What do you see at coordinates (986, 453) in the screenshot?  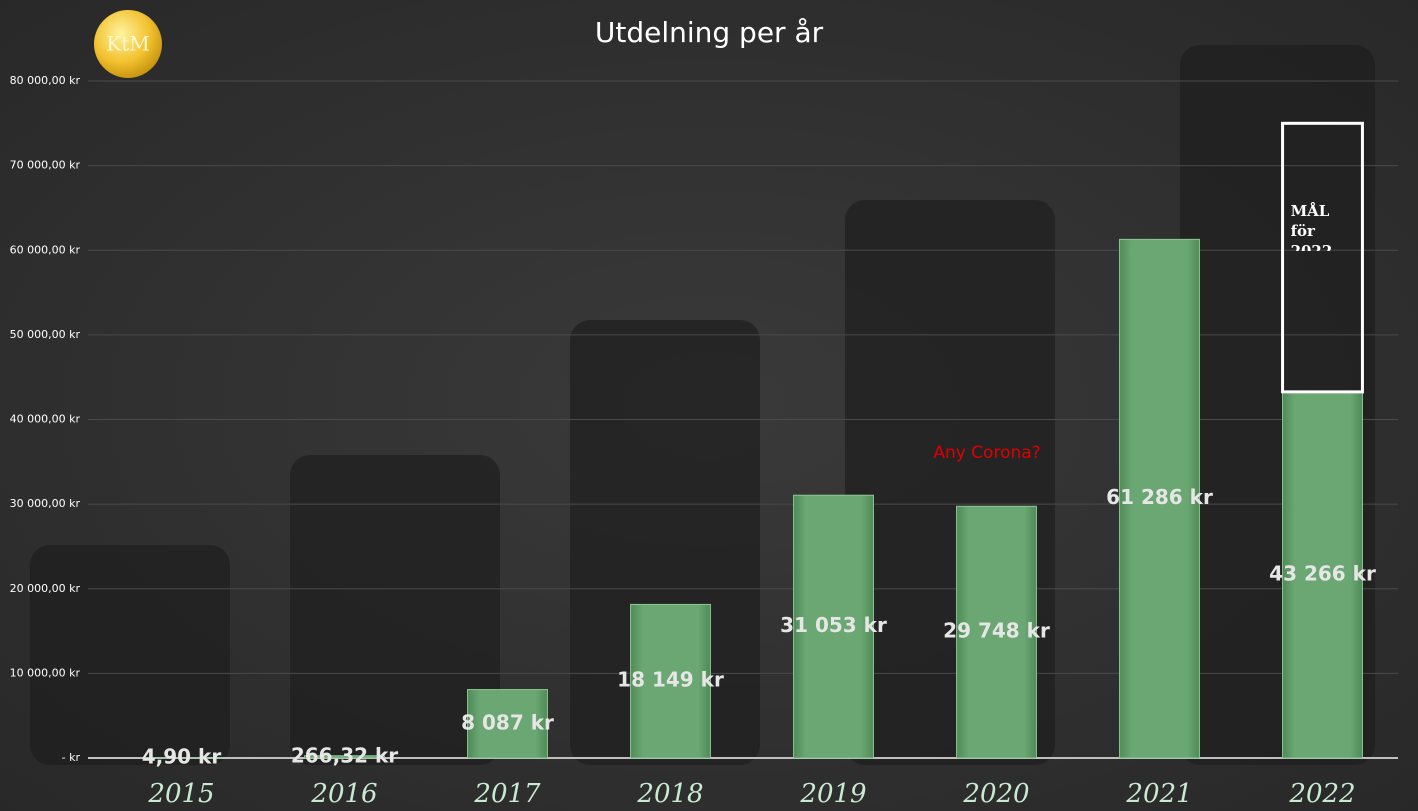 I see `annotation: Any Corona?` at bounding box center [986, 453].